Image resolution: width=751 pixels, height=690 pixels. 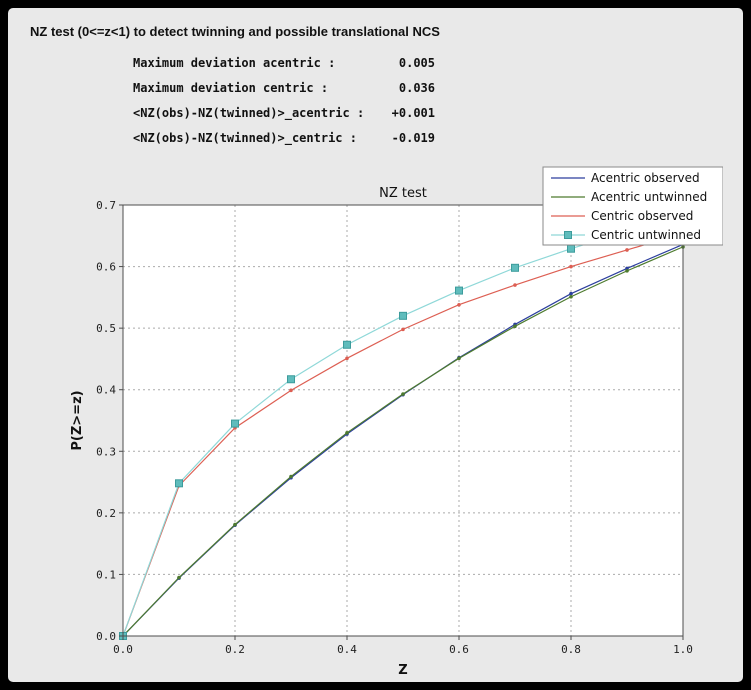 I want to click on stat-row: <NZ(obs)-NZ(twinned)>_centric : -0.019, so click(x=284, y=137).